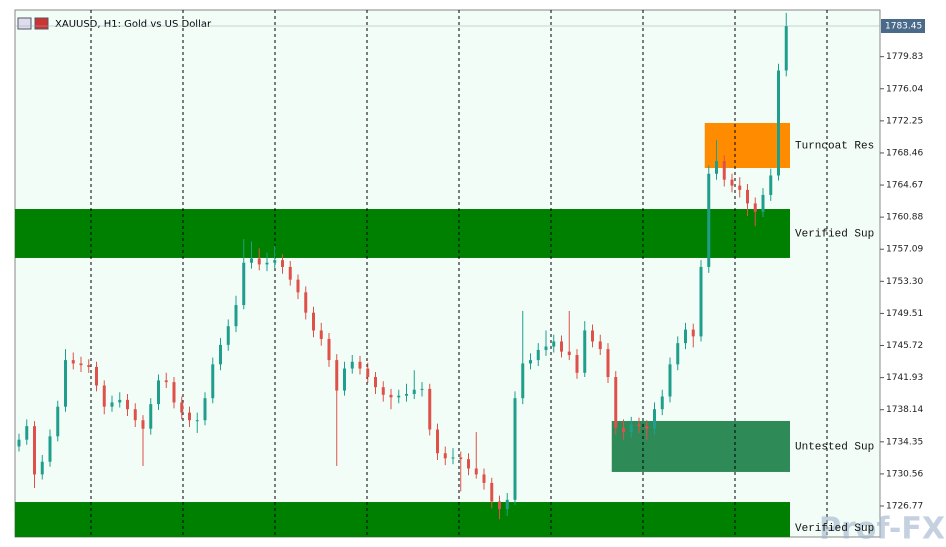 Image resolution: width=946 pixels, height=547 pixels. Describe the element at coordinates (882, 529) in the screenshot. I see `watermark: Prof-FX` at that location.